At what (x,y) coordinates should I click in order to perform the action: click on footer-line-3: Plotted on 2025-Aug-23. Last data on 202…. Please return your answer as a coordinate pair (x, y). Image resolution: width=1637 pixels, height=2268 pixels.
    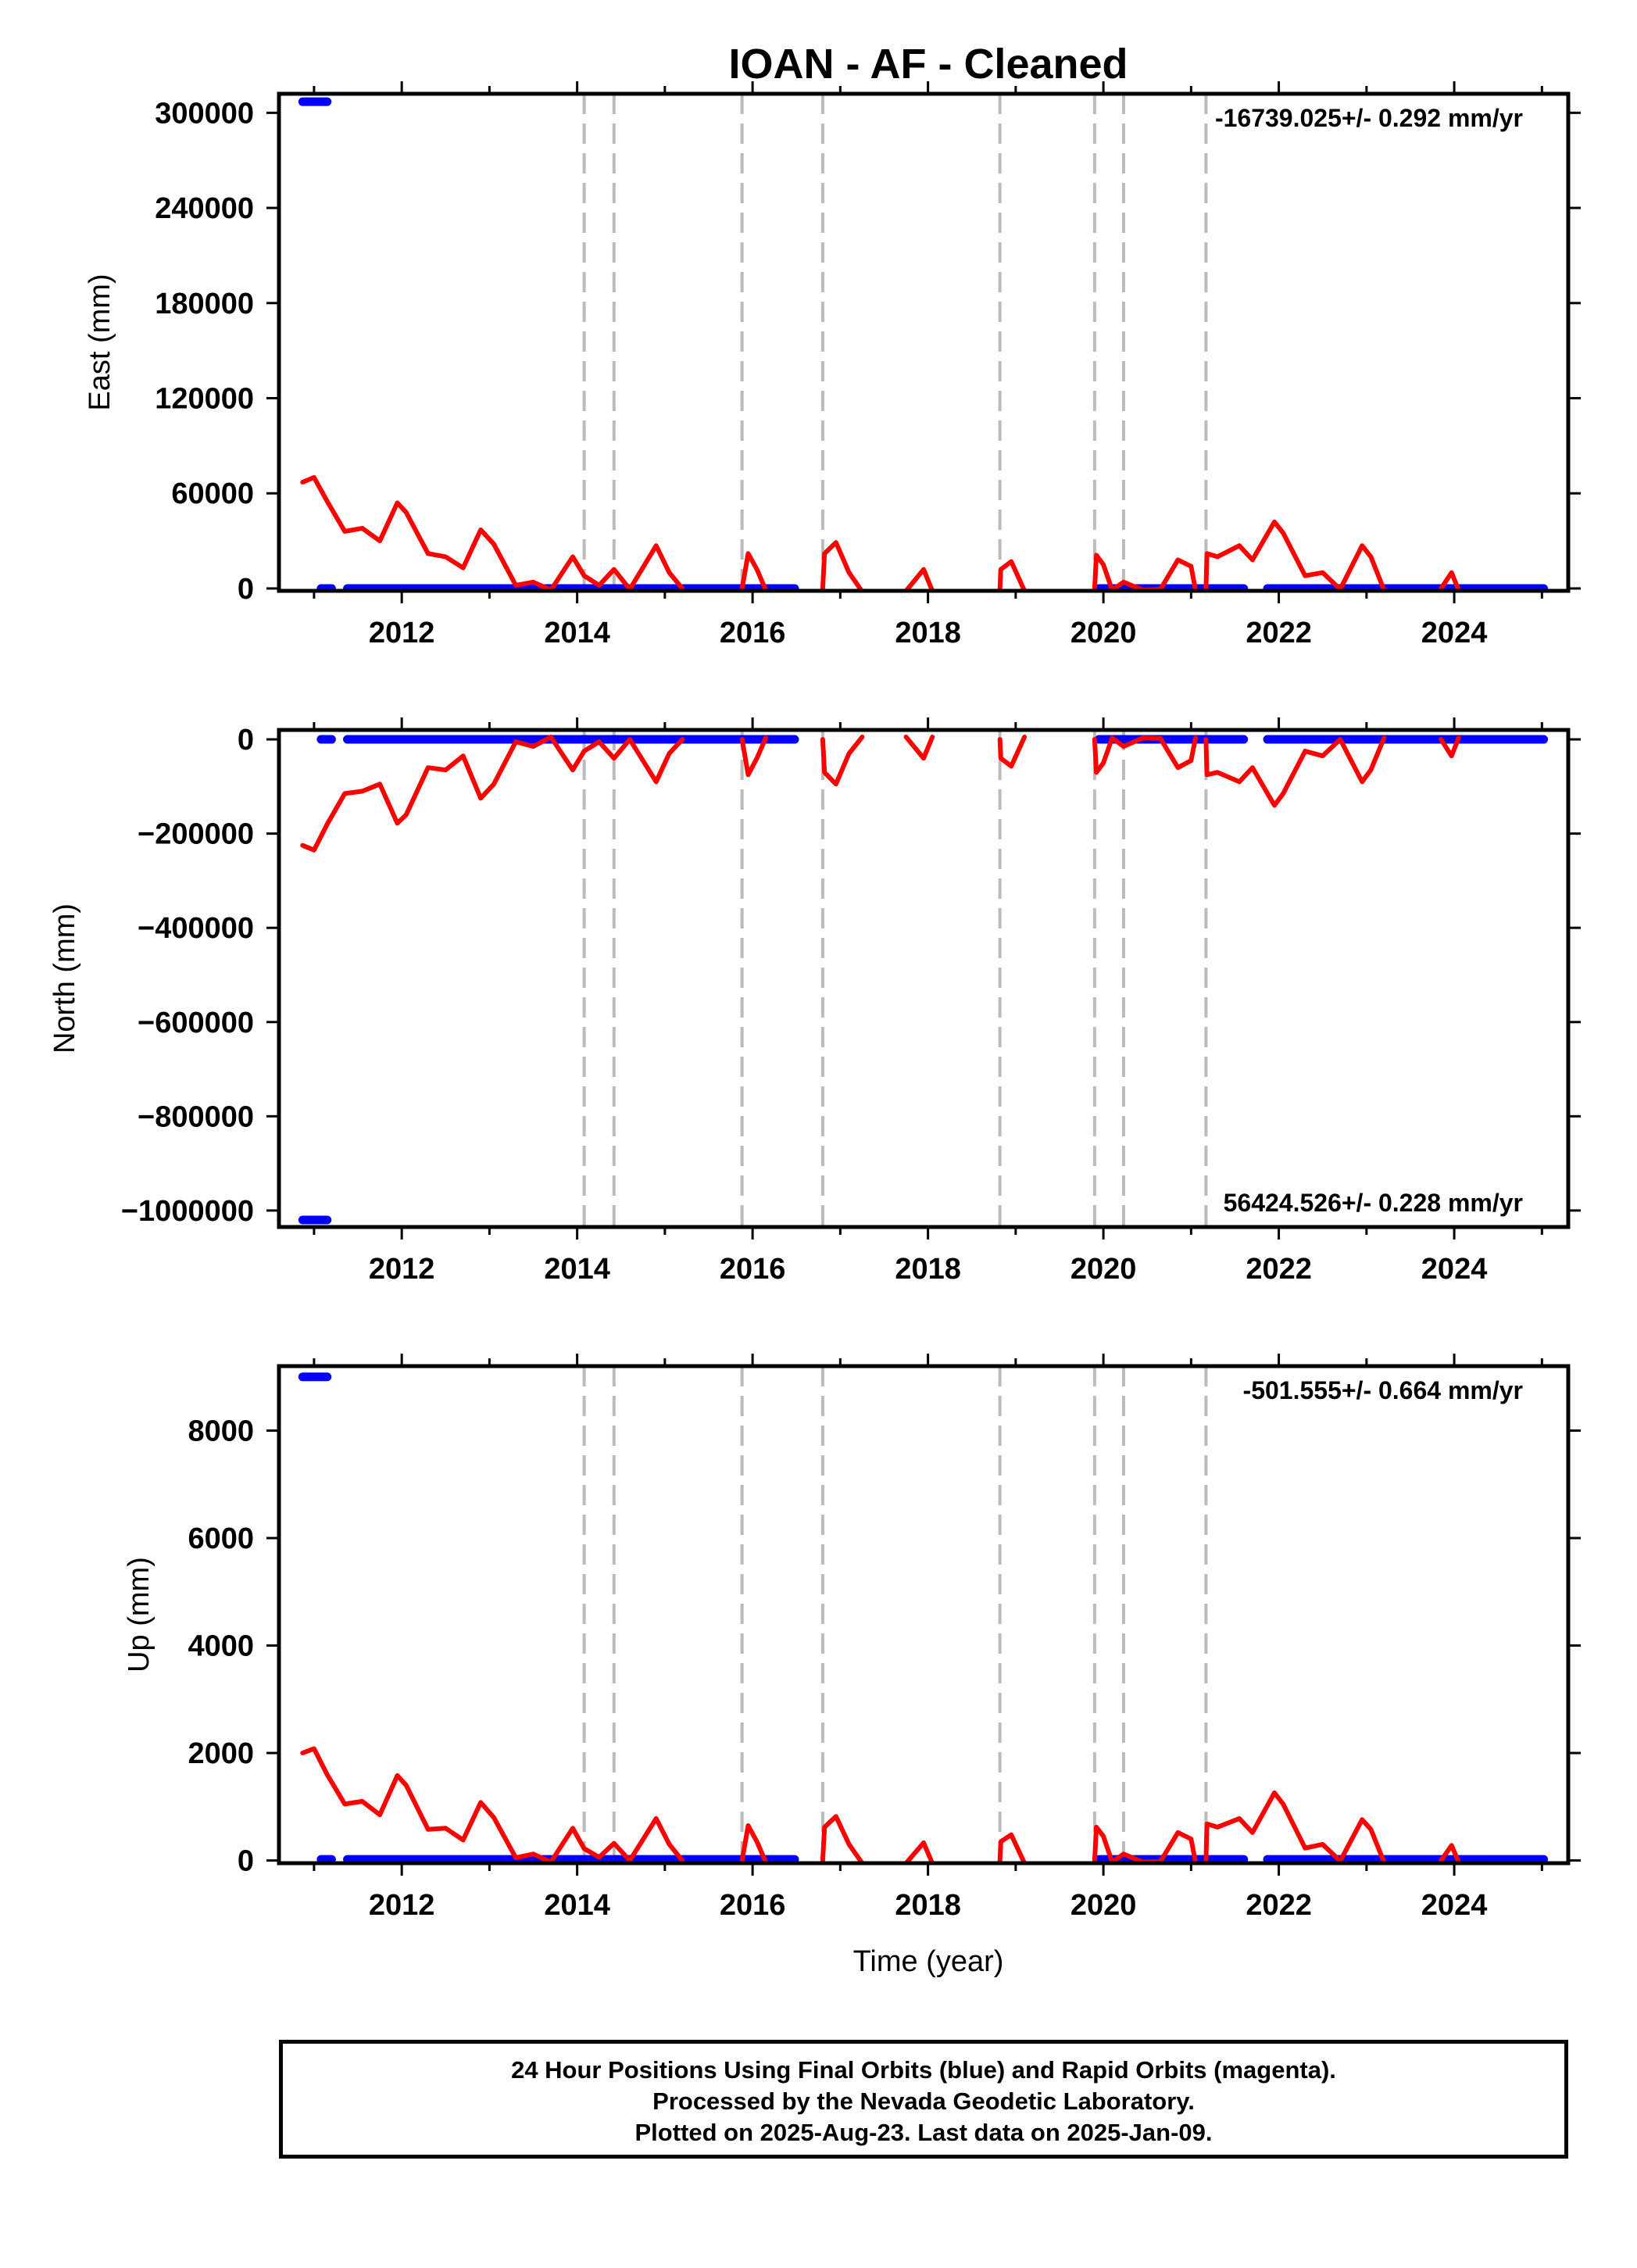
    Looking at the image, I should click on (923, 2133).